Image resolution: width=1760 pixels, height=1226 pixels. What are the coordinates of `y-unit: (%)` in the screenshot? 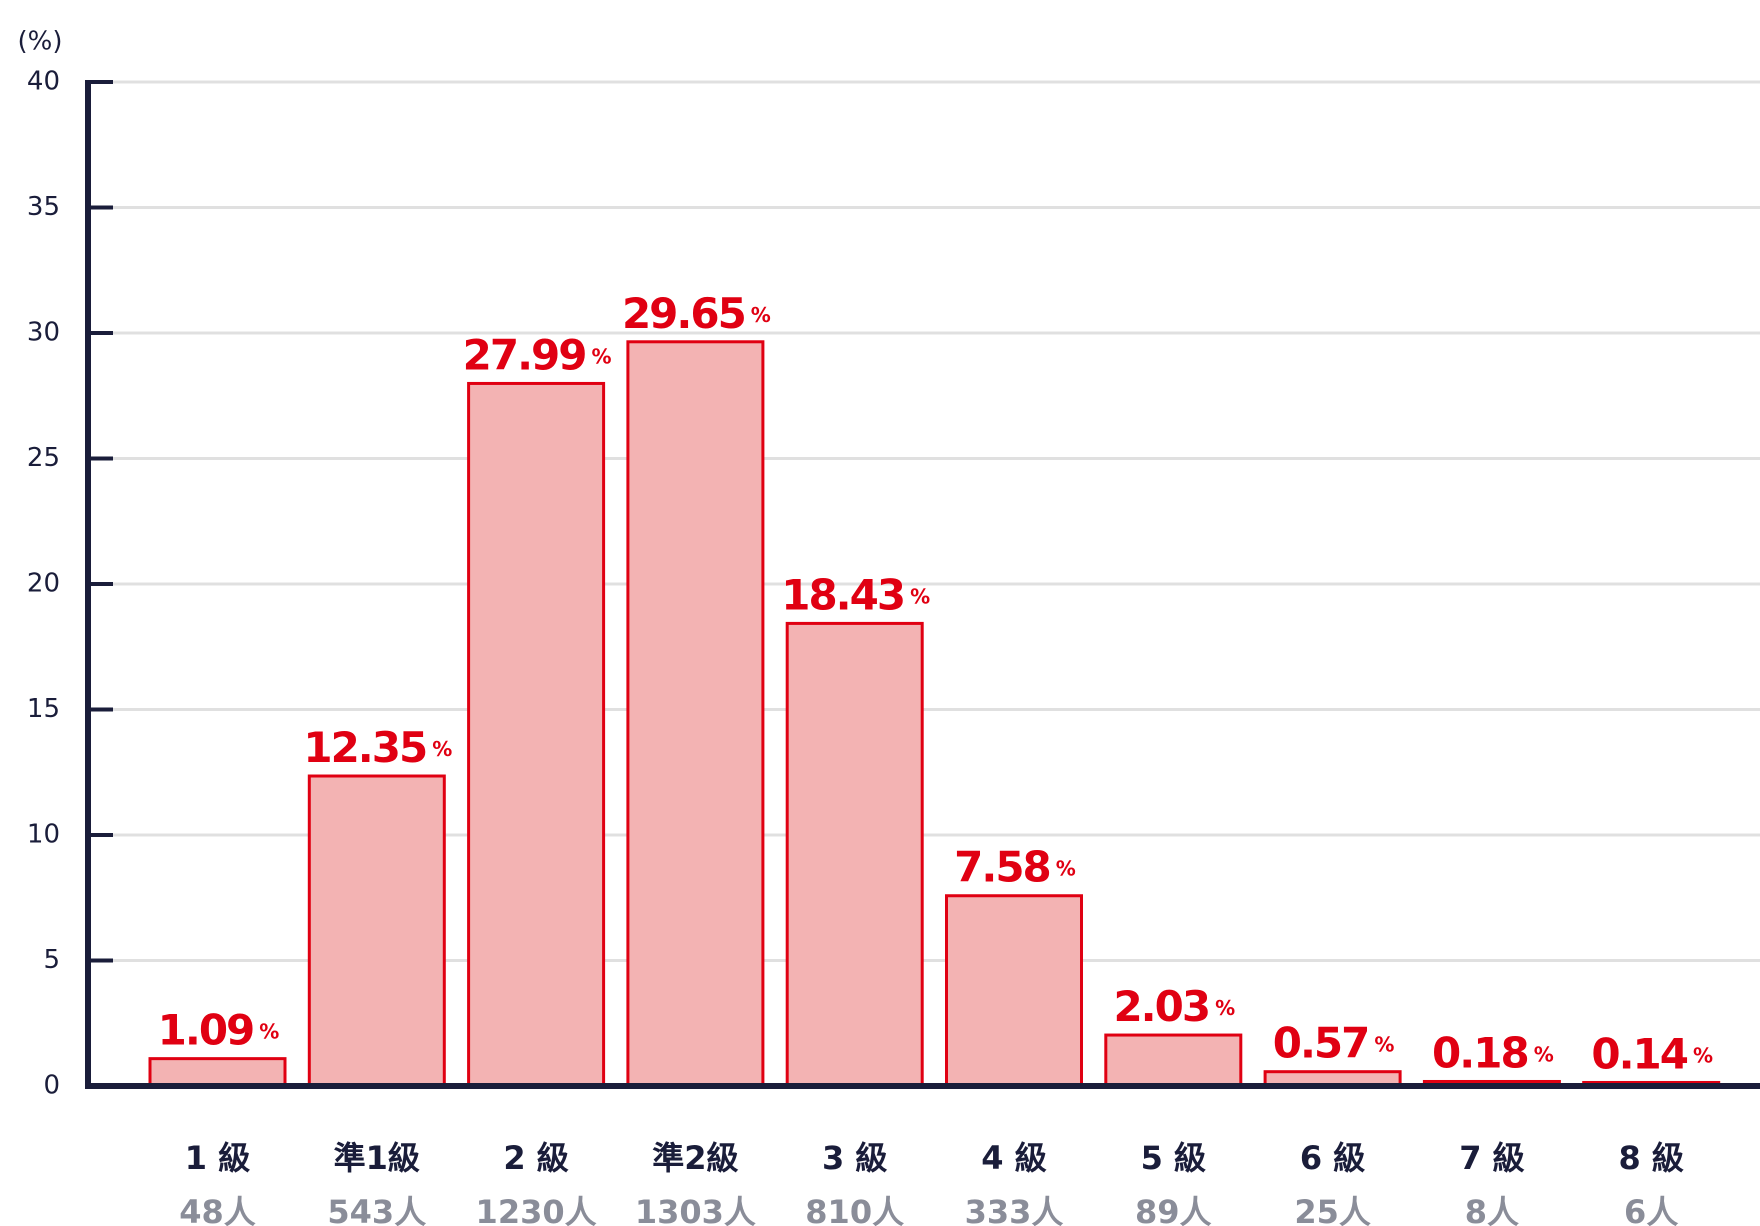 It's located at (40, 42).